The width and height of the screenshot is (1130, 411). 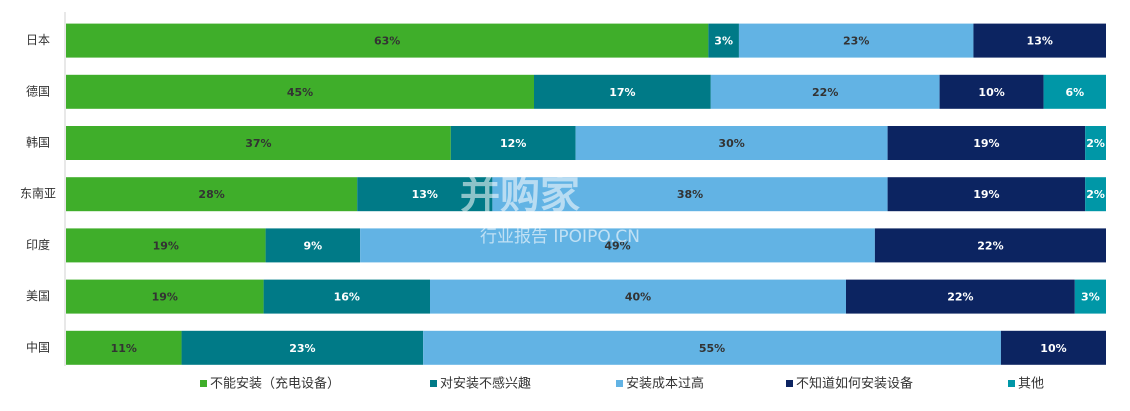 What do you see at coordinates (665, 384) in the screenshot?
I see `legend-label: 安装成本过高` at bounding box center [665, 384].